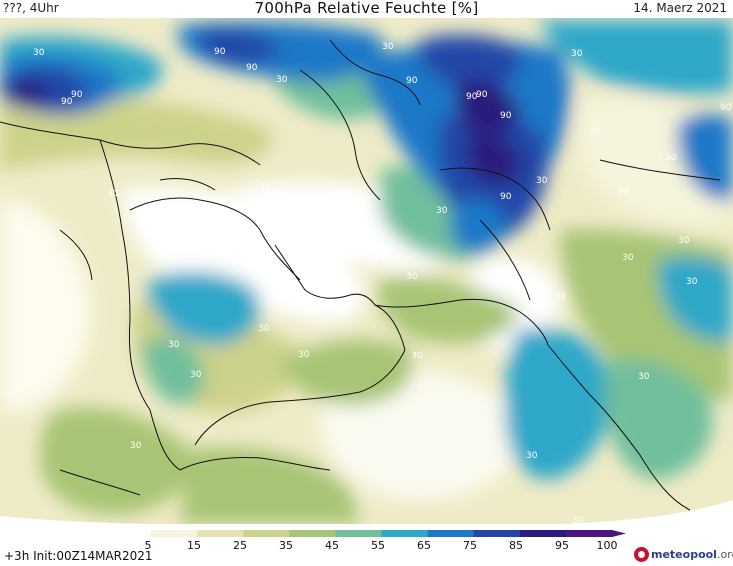 This screenshot has width=733, height=566. I want to click on meteopool-logo-text: meteopool.org, so click(692, 554).